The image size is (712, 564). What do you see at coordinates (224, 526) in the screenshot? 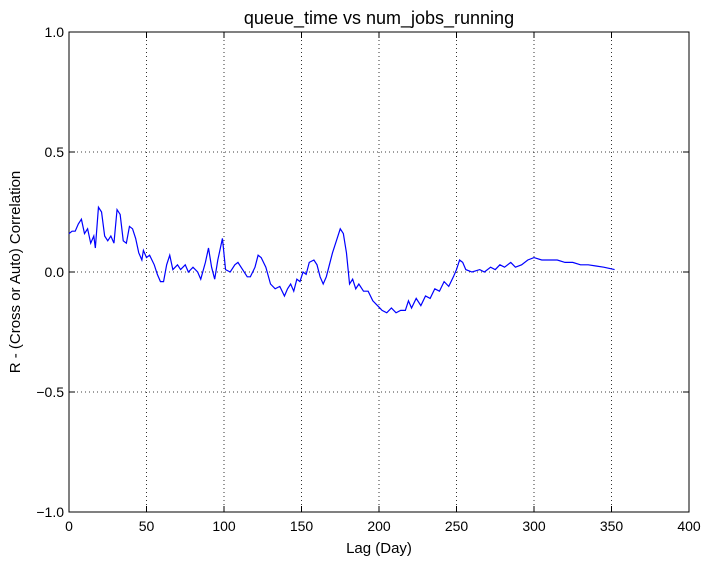
I see `x-tick-label: 100` at bounding box center [224, 526].